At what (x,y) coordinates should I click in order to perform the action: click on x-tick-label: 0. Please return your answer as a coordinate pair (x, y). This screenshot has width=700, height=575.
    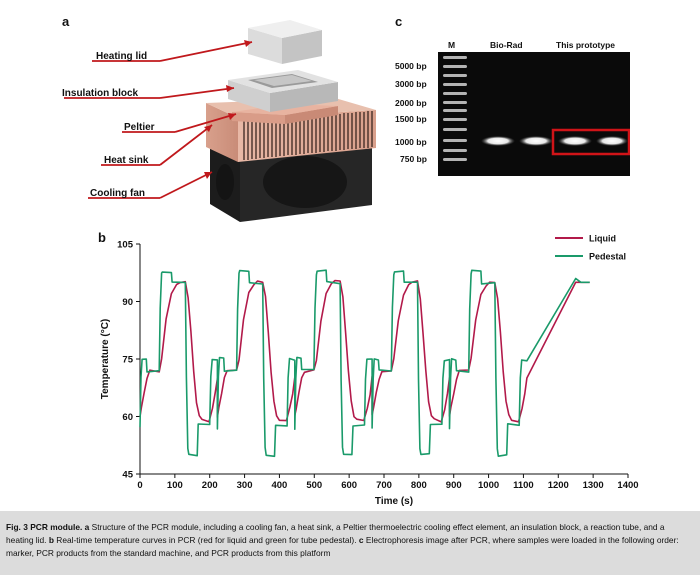
    Looking at the image, I should click on (139, 485).